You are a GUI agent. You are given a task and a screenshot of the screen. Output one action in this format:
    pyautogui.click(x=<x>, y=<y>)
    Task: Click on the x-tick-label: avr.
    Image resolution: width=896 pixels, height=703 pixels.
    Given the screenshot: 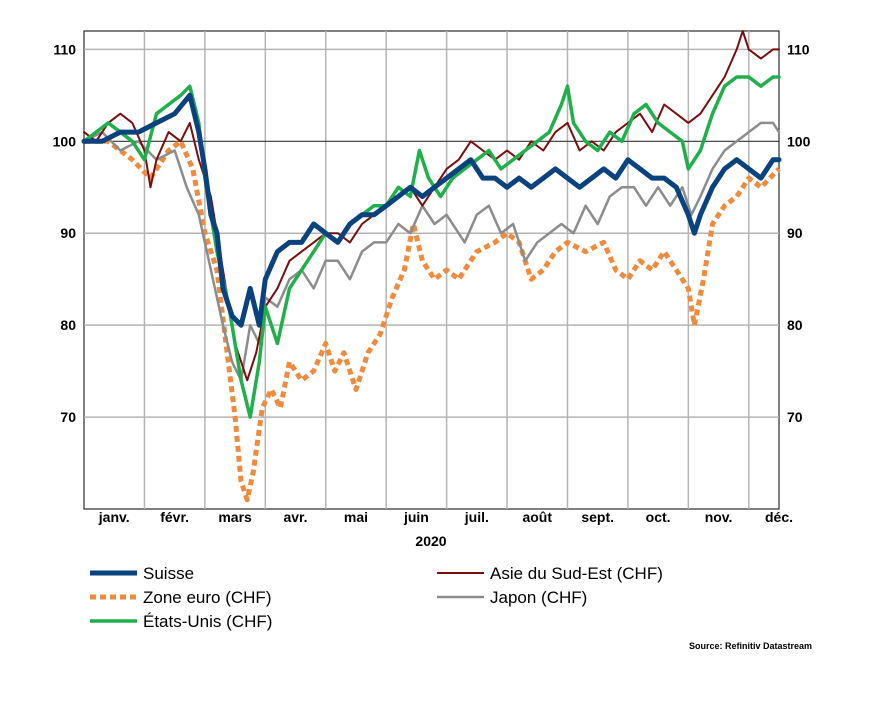 What is the action you would take?
    pyautogui.click(x=295, y=517)
    